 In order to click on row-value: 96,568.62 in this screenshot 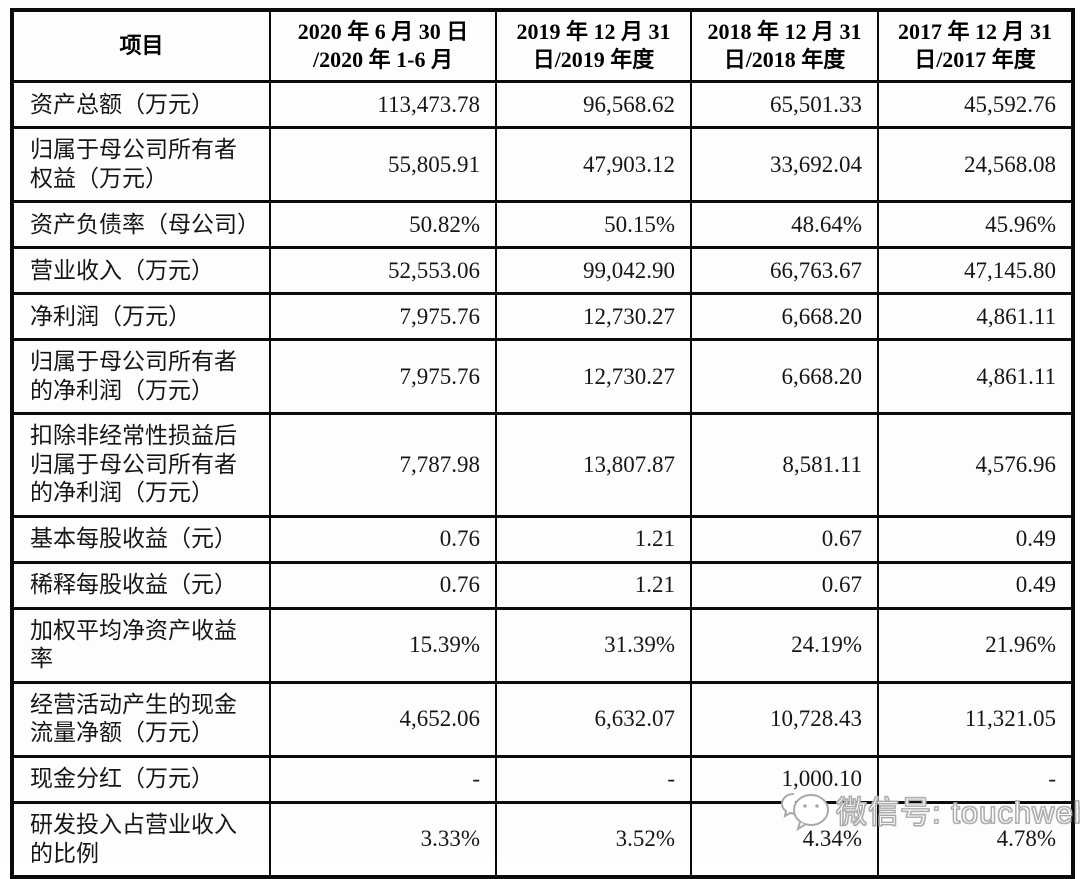, I will do `click(593, 105)`.